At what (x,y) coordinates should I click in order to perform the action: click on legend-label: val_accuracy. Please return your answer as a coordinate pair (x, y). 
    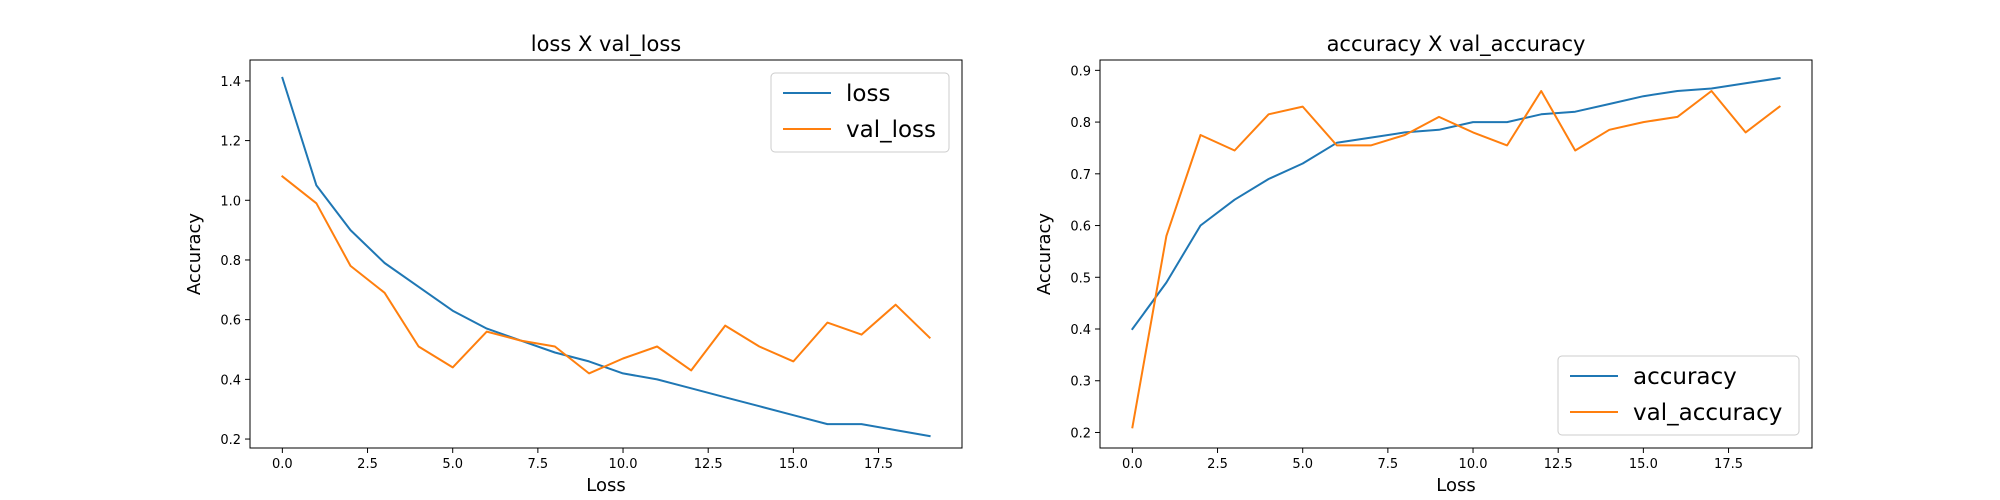
    Looking at the image, I should click on (1707, 413).